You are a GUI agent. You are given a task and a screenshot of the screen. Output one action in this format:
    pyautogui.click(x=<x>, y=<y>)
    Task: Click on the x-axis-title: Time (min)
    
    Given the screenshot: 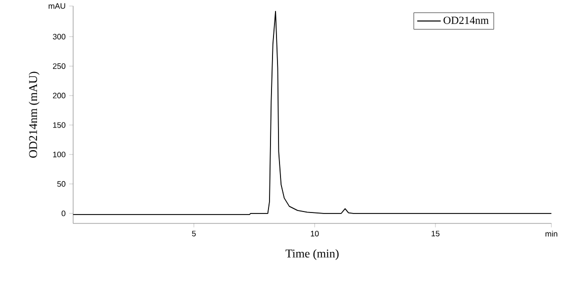 What is the action you would take?
    pyautogui.click(x=312, y=254)
    